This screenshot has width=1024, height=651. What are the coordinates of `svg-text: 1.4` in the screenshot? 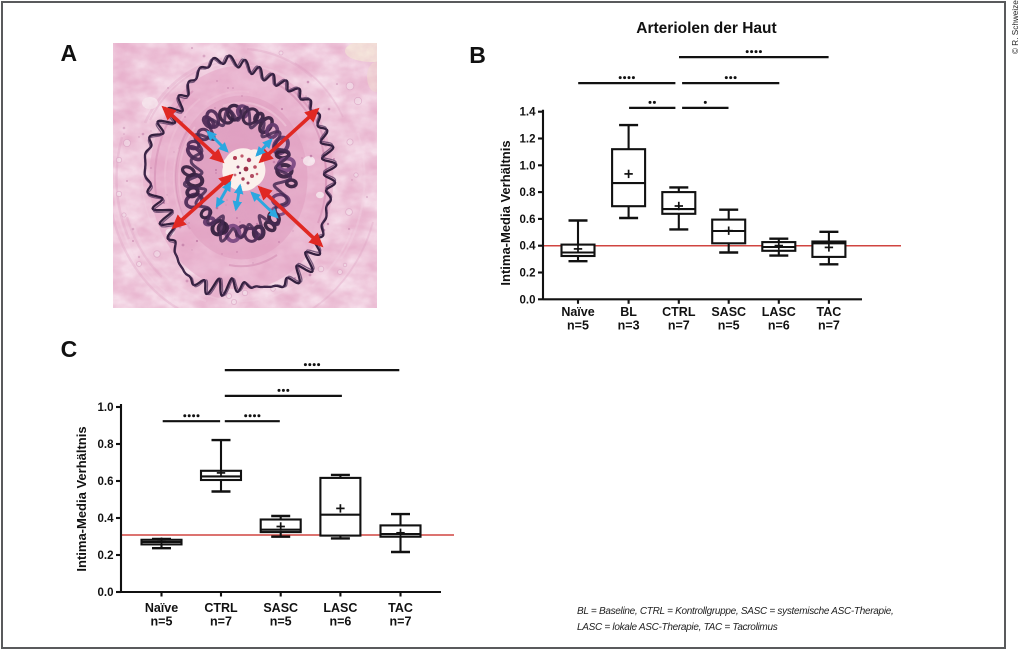 It's located at (528, 113).